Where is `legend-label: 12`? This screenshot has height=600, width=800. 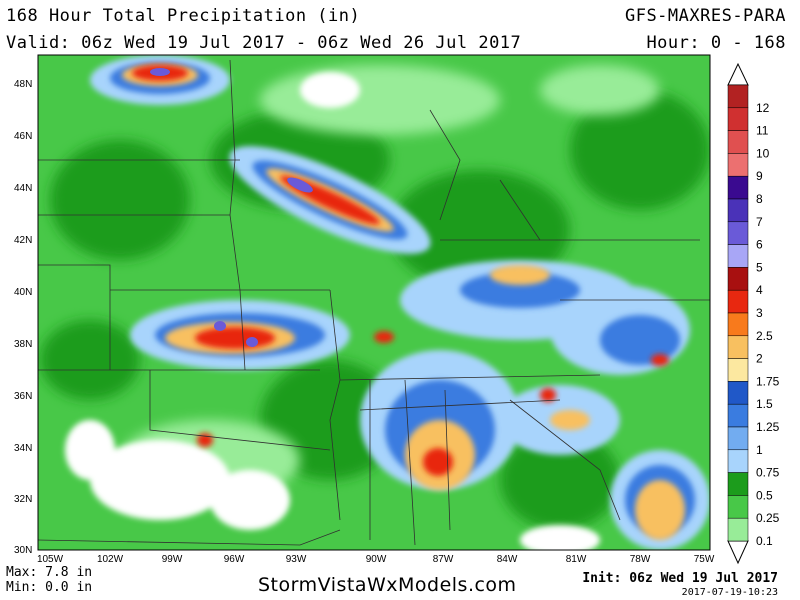
legend-label: 12 is located at coordinates (763, 108).